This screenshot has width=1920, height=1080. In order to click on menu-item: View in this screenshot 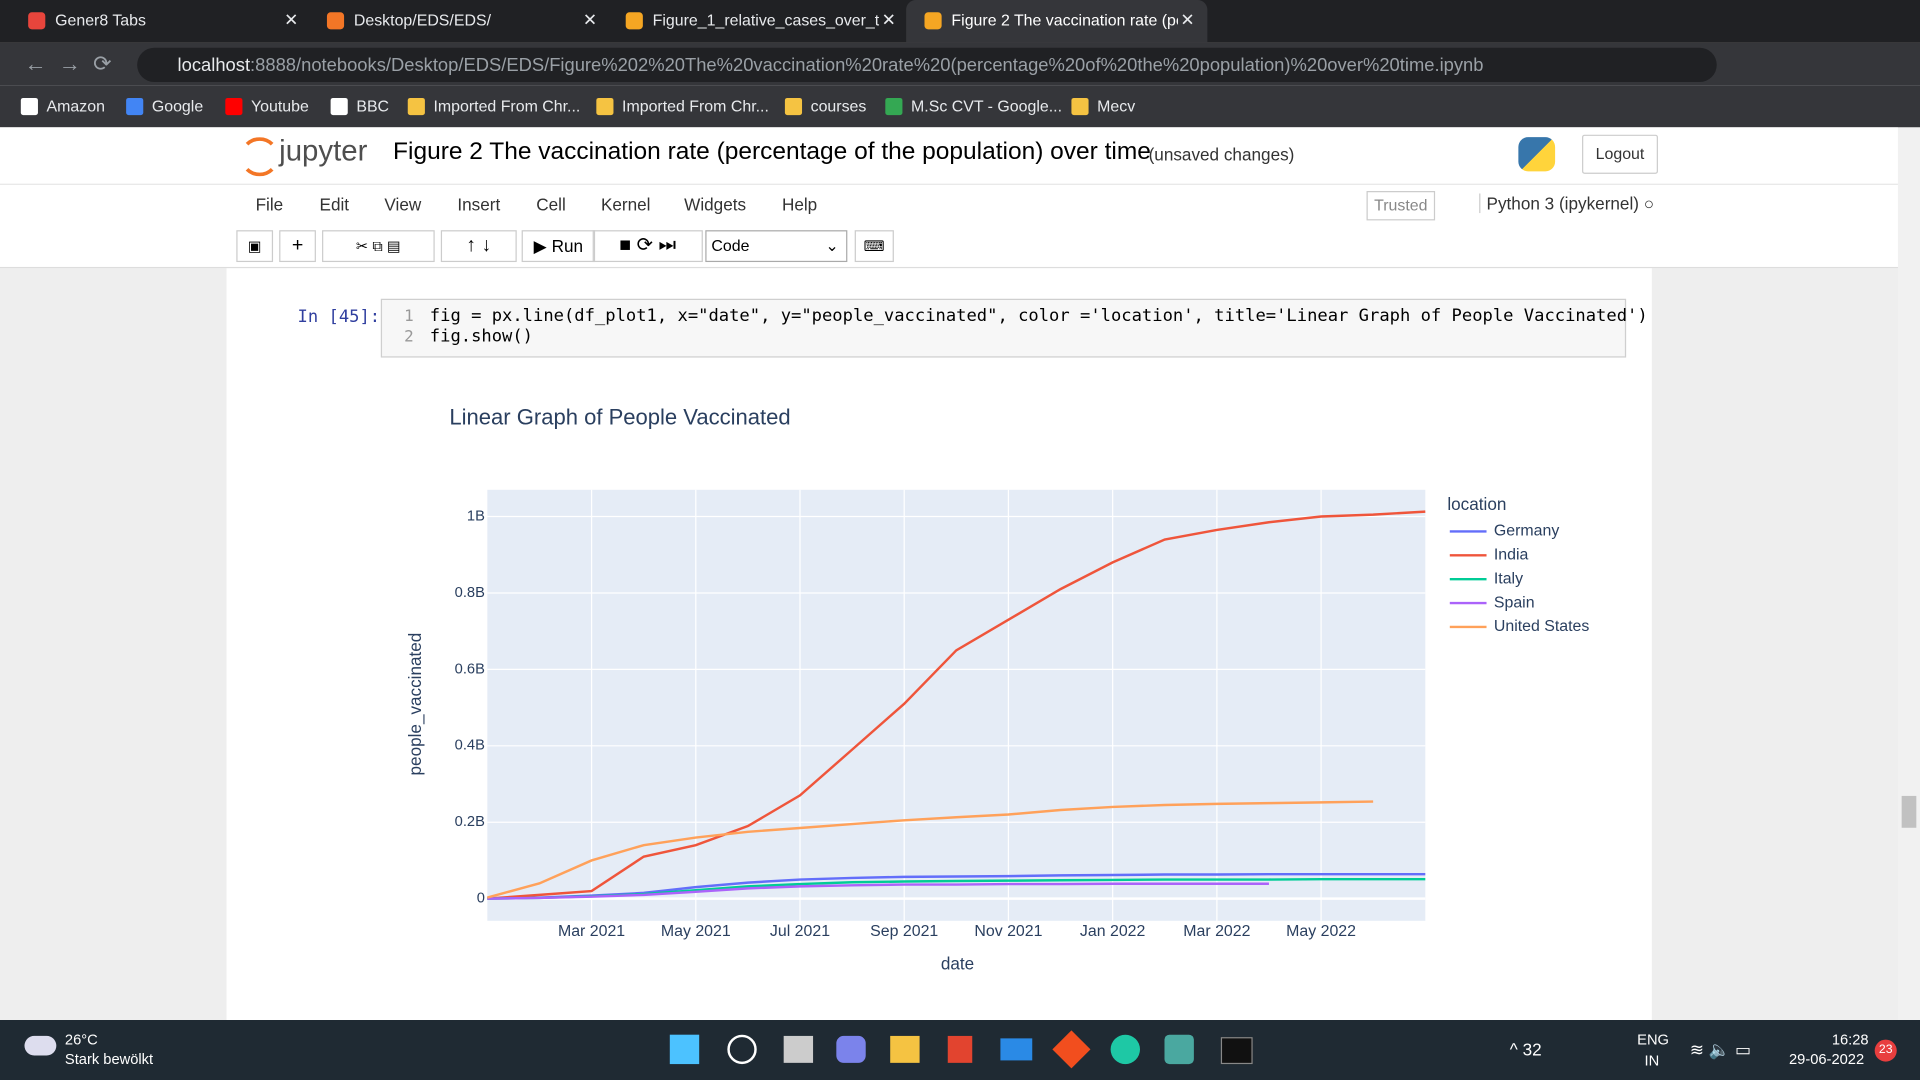, I will do `click(403, 204)`.